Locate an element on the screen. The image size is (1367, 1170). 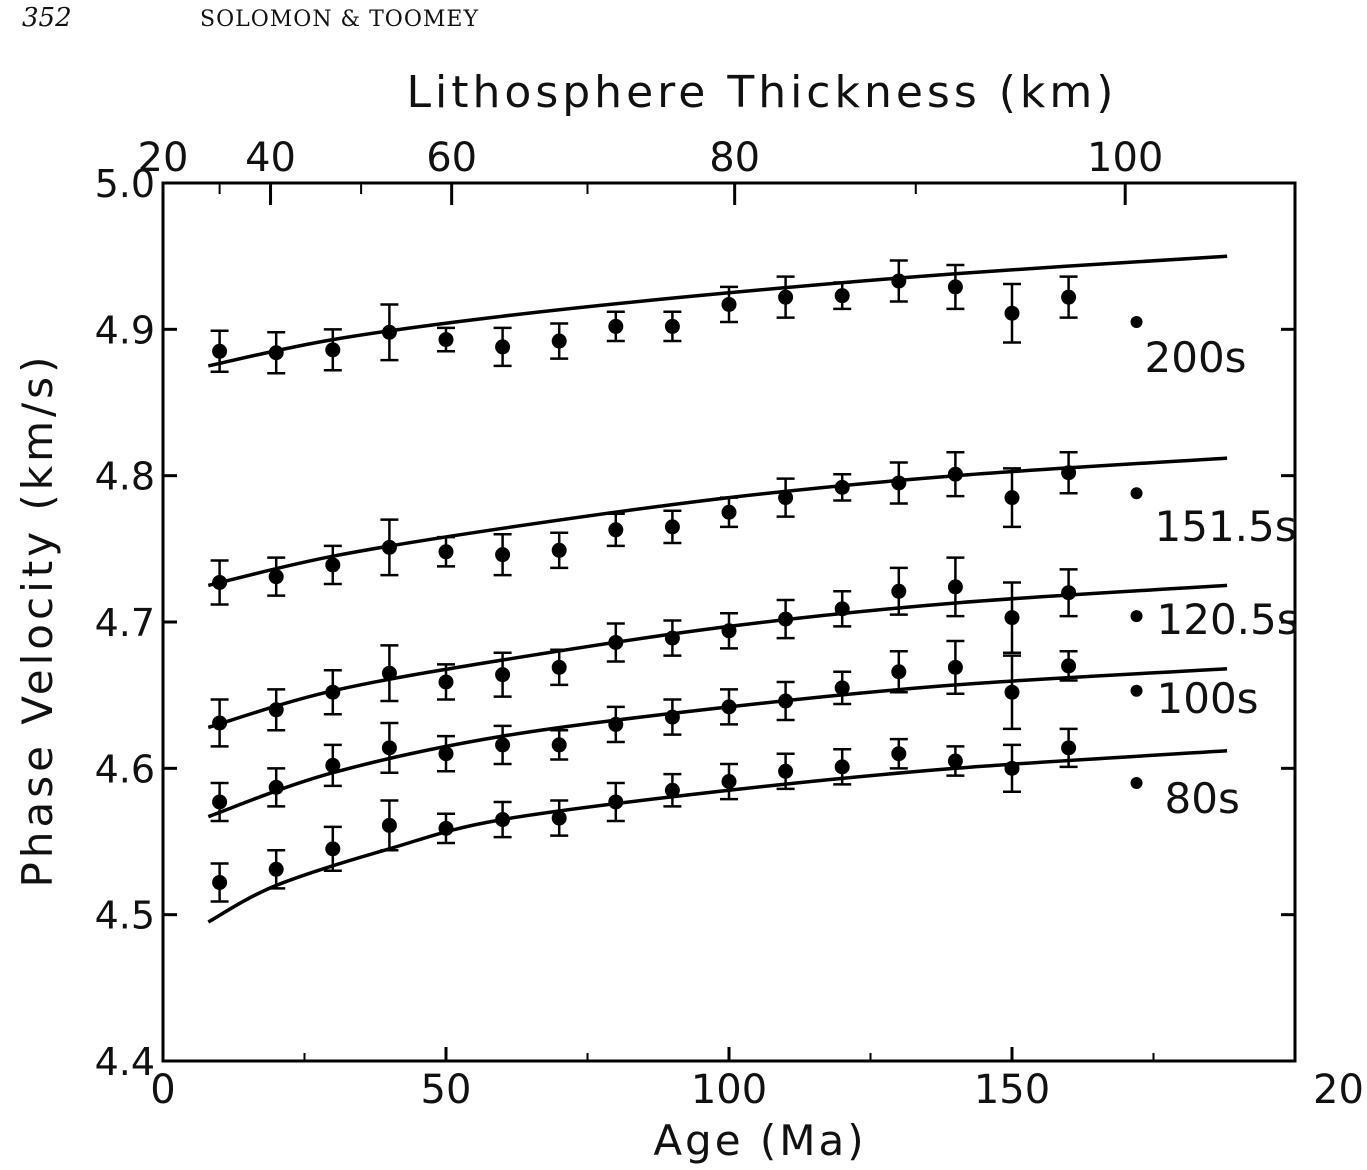
x-axis-label: Age (Ma) is located at coordinates (759, 1140).